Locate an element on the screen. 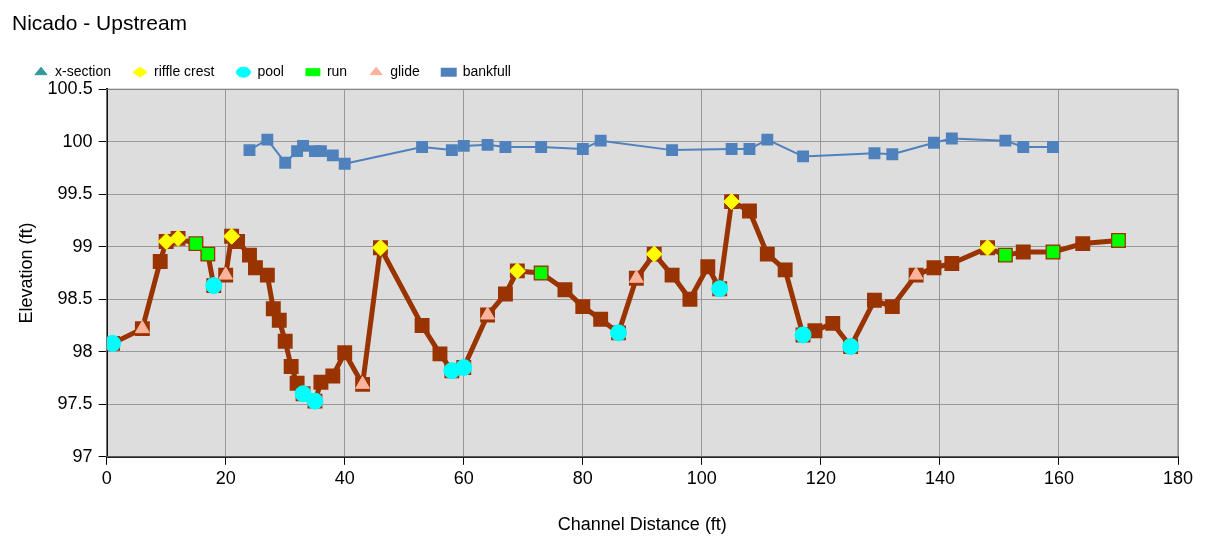 The height and width of the screenshot is (553, 1219). x-tick-label: 160 is located at coordinates (1058, 477).